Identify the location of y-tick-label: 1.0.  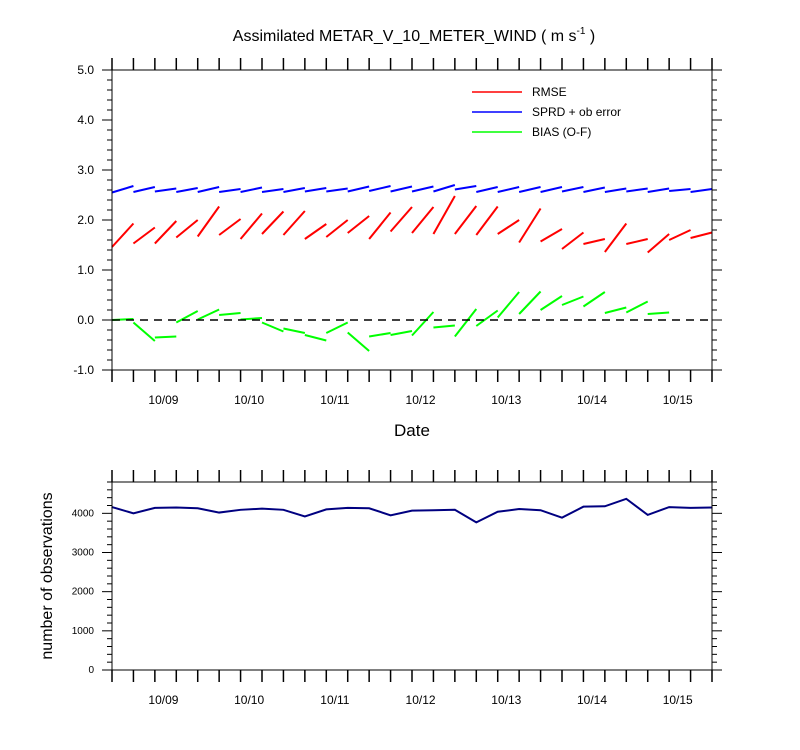
(85, 270).